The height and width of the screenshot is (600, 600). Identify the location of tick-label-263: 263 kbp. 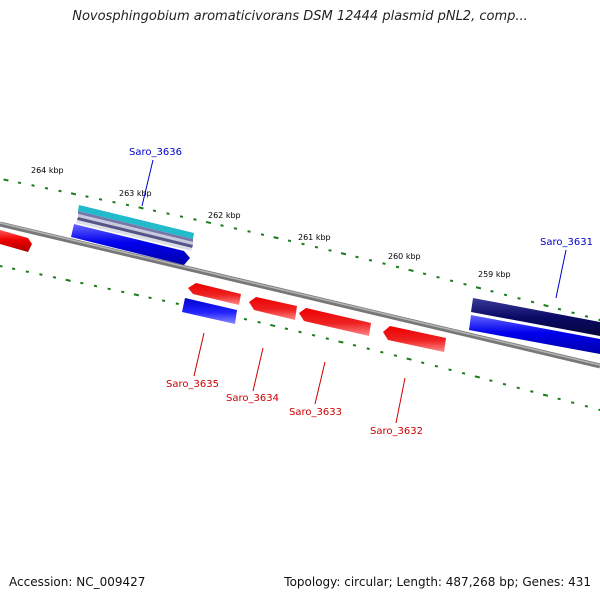
(135, 193).